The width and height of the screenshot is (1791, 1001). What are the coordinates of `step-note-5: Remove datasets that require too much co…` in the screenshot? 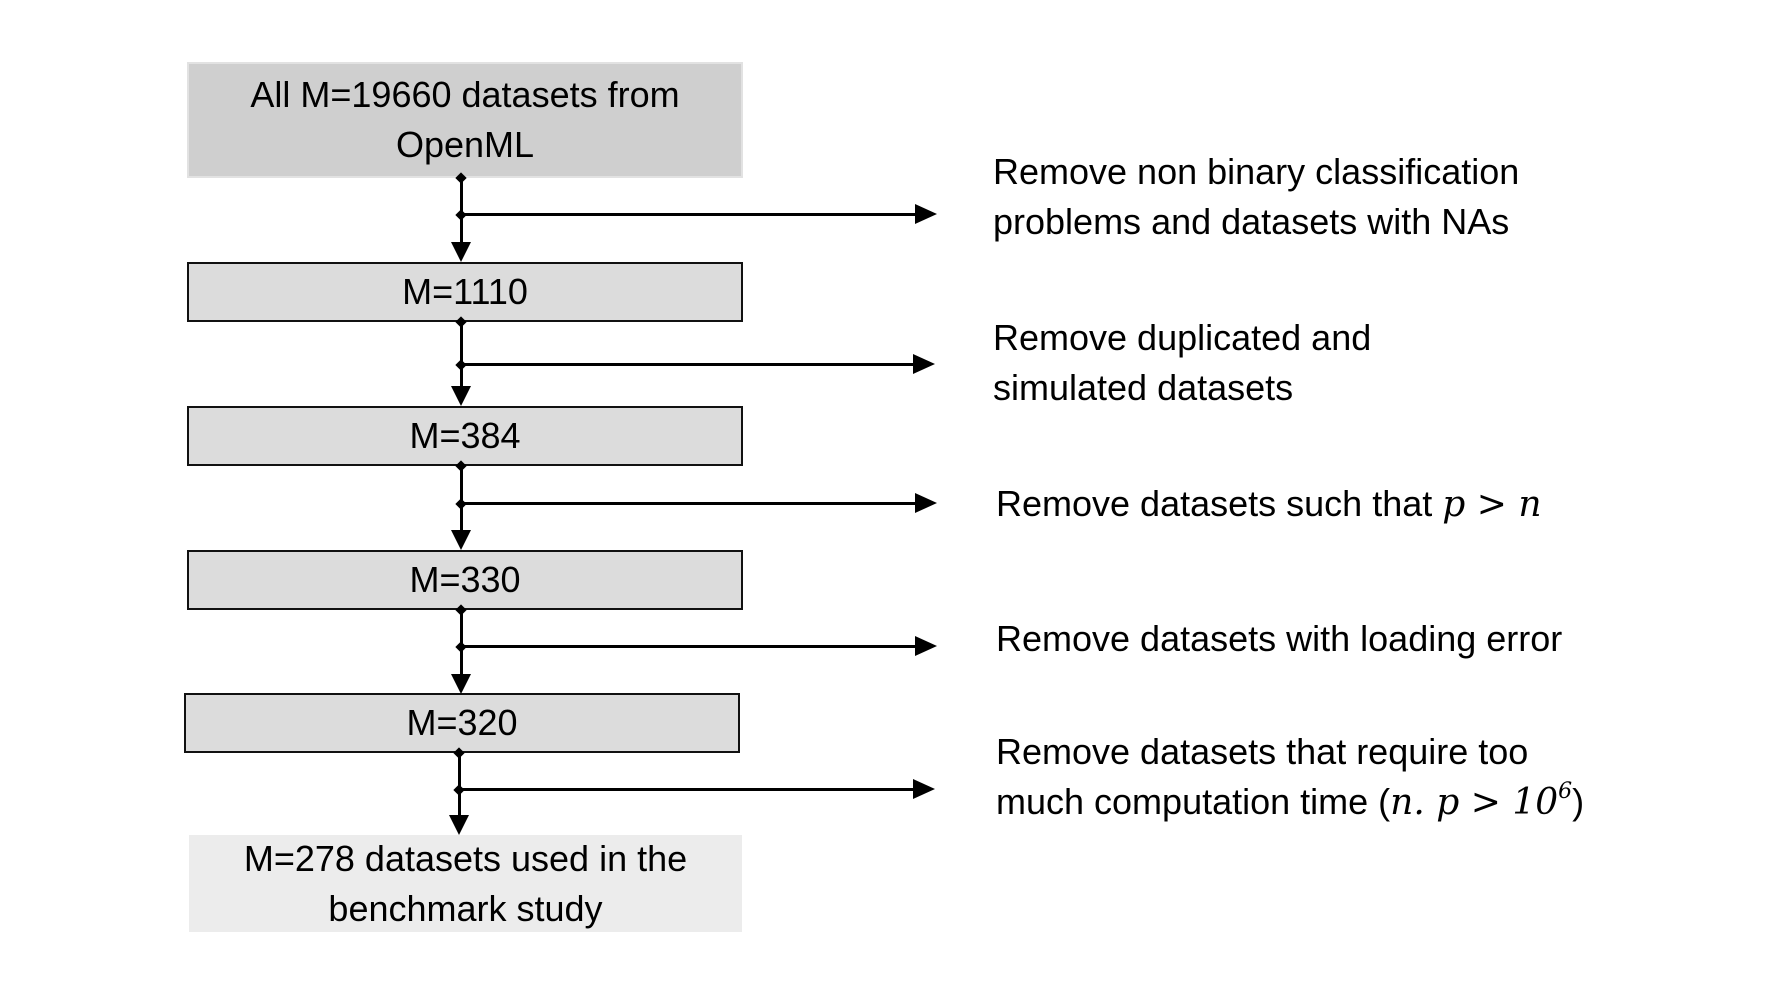 It's located at (1290, 777).